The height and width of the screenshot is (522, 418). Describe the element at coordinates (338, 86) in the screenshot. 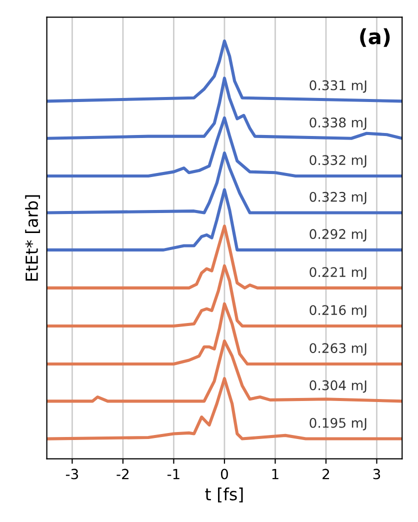

I see `series-label: 0.331 mJ` at that location.